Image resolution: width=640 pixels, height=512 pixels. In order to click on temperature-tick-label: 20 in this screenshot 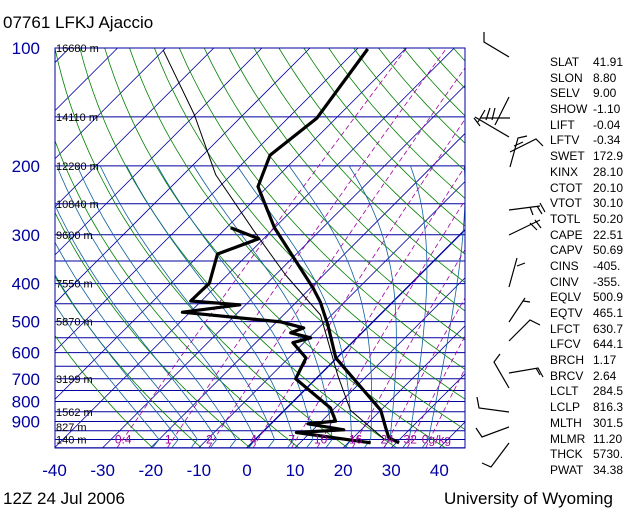, I will do `click(343, 470)`.